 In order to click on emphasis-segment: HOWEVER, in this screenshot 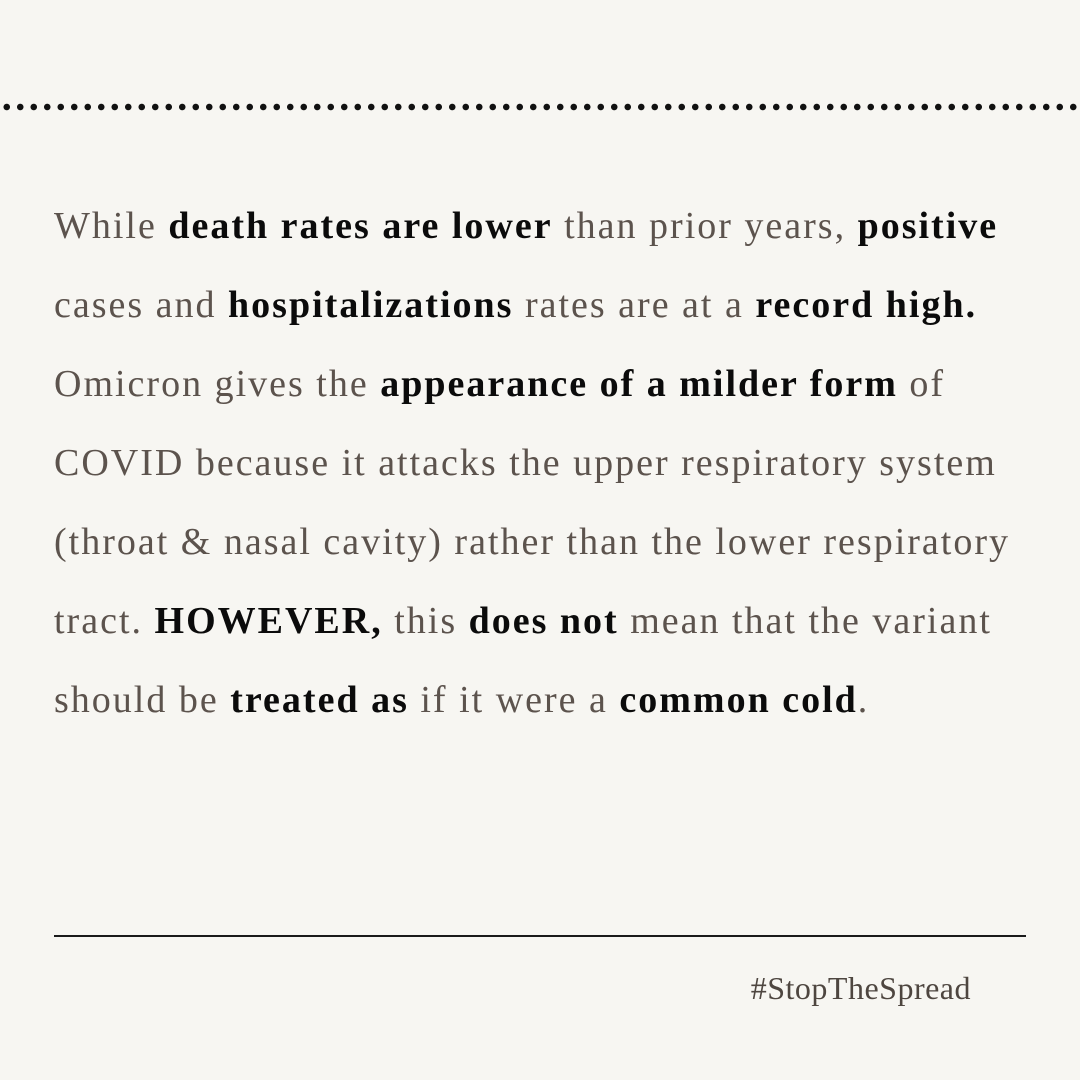, I will do `click(268, 621)`.